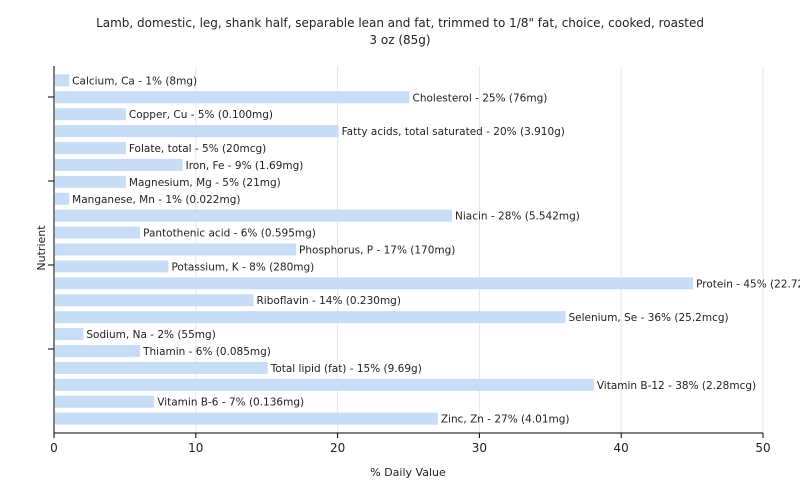  I want to click on bar-label: Zinc, Zn - 27% (4.01mg), so click(505, 420).